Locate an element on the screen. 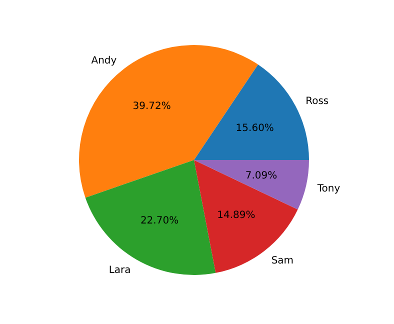 The width and height of the screenshot is (394, 324). data-label: 22.70% is located at coordinates (159, 220).